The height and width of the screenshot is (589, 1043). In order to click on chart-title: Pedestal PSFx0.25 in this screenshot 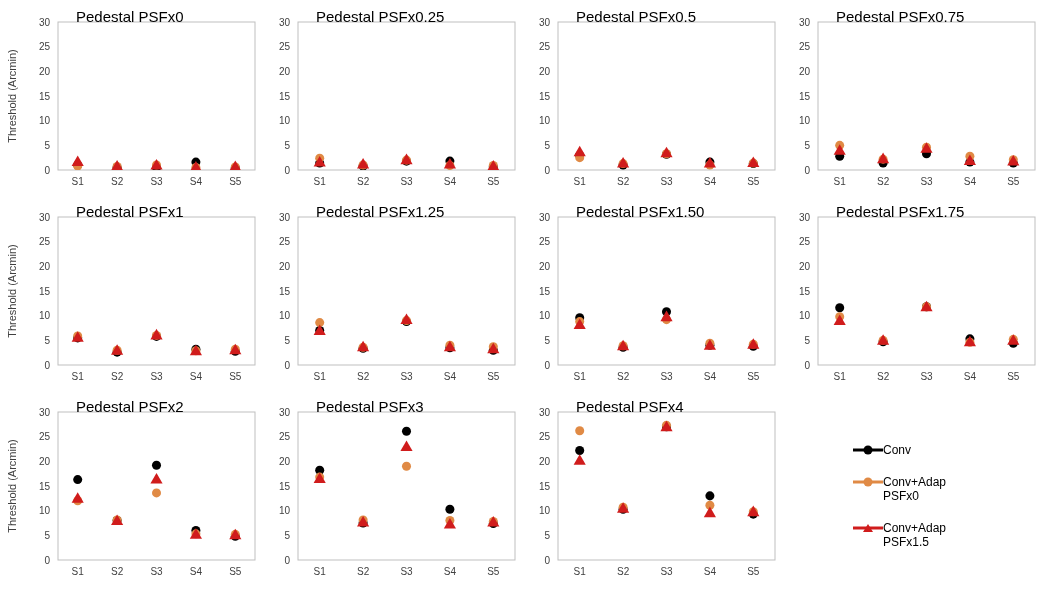, I will do `click(380, 16)`.